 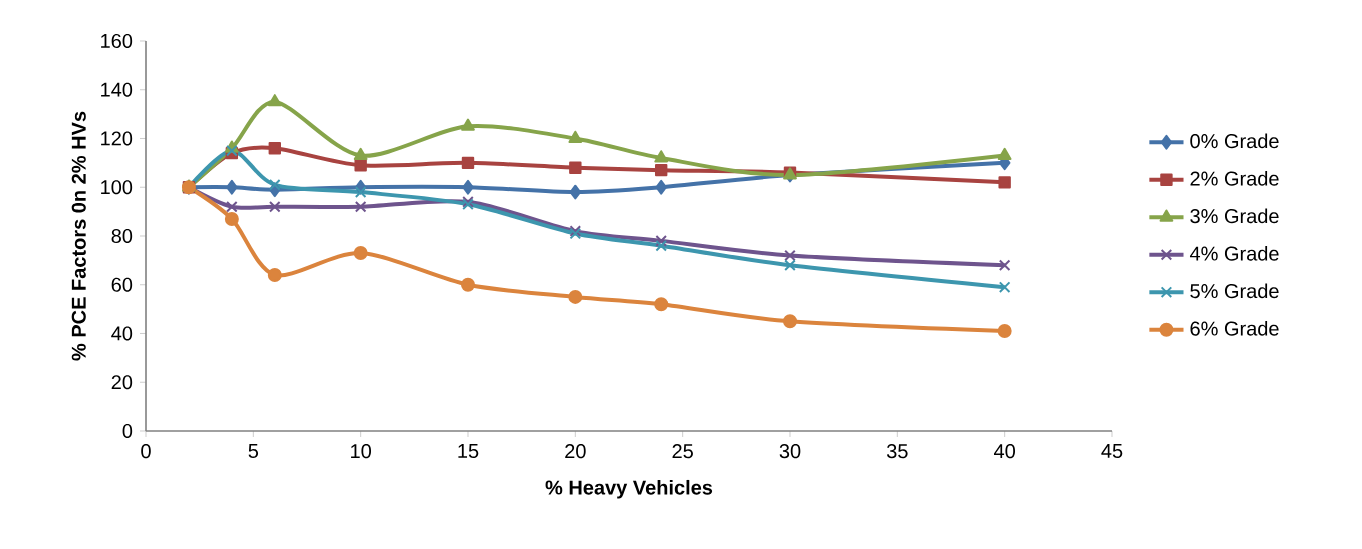 I want to click on legend-label: 2% Grade, so click(x=1234, y=178).